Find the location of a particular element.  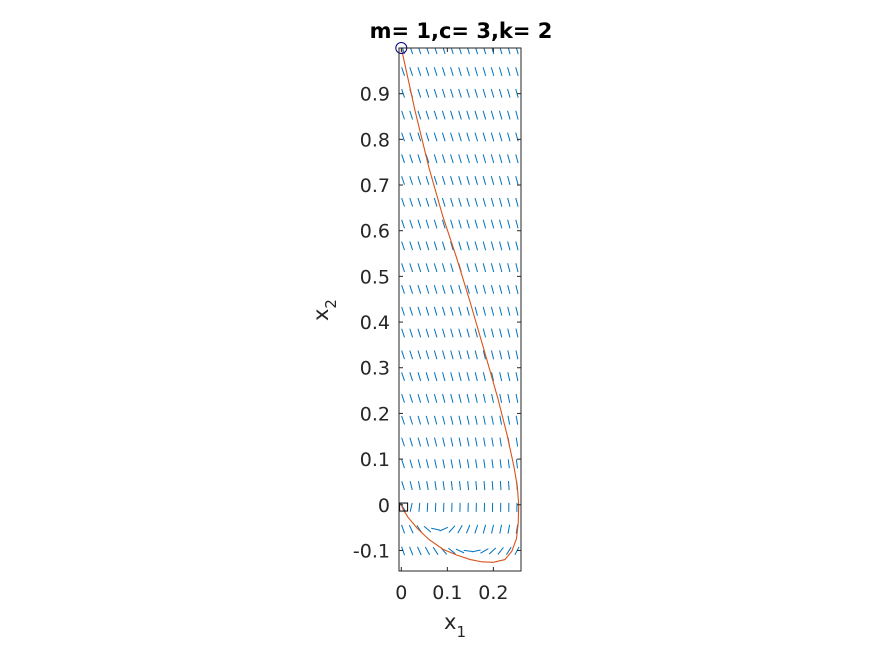

y-tick-label: 0.9 is located at coordinates (375, 95).